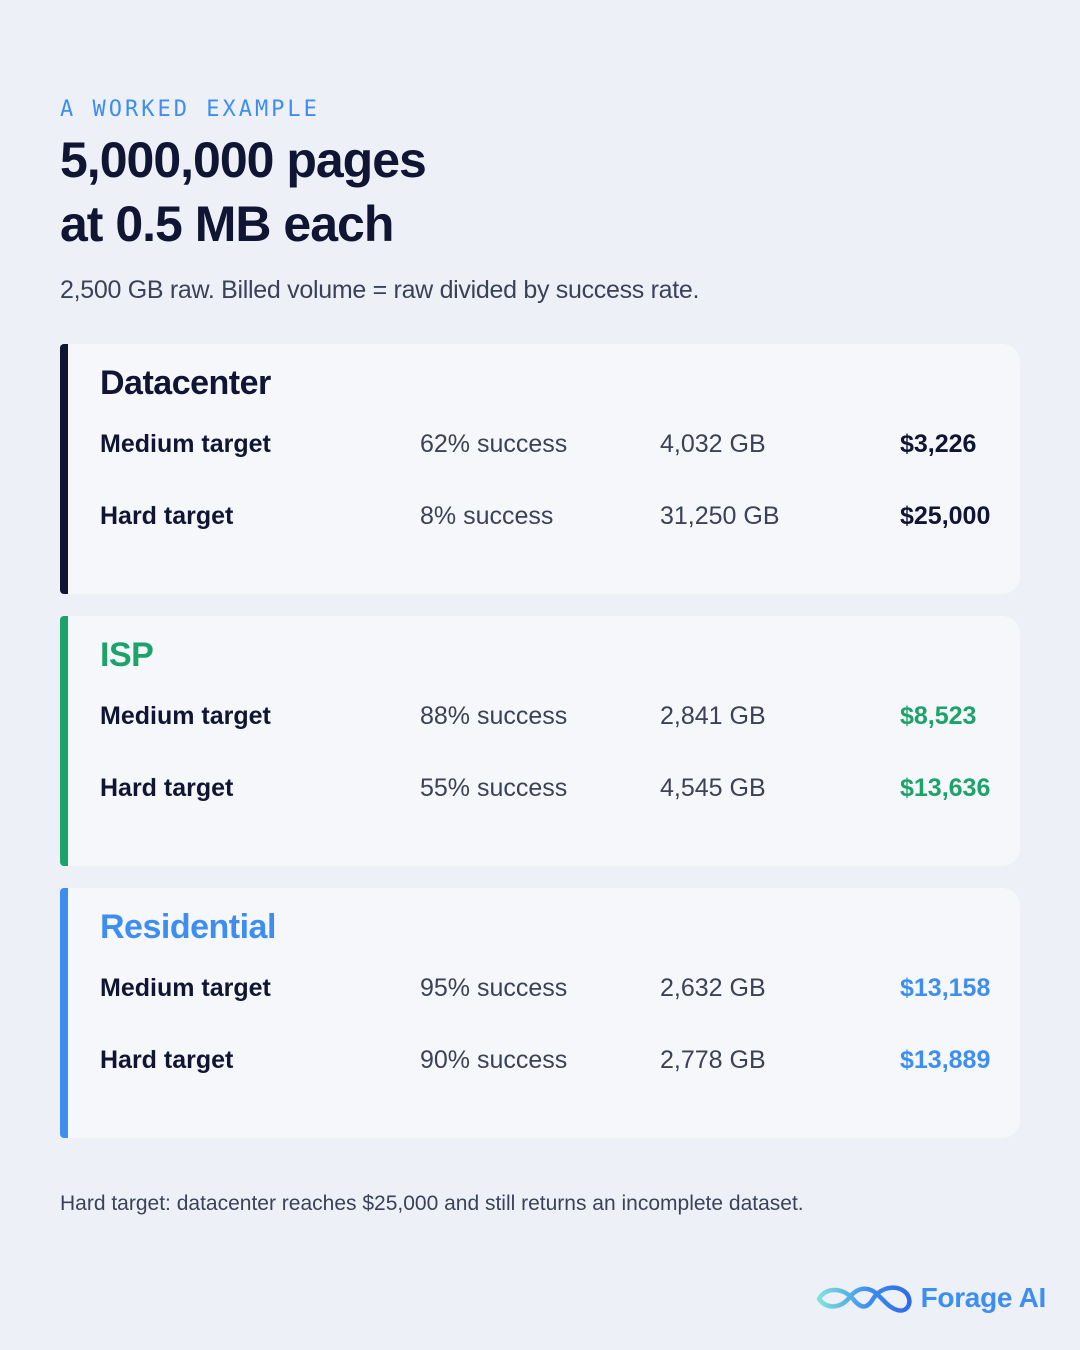 This screenshot has height=1350, width=1080. What do you see at coordinates (494, 988) in the screenshot?
I see `success-rate: 95% success` at bounding box center [494, 988].